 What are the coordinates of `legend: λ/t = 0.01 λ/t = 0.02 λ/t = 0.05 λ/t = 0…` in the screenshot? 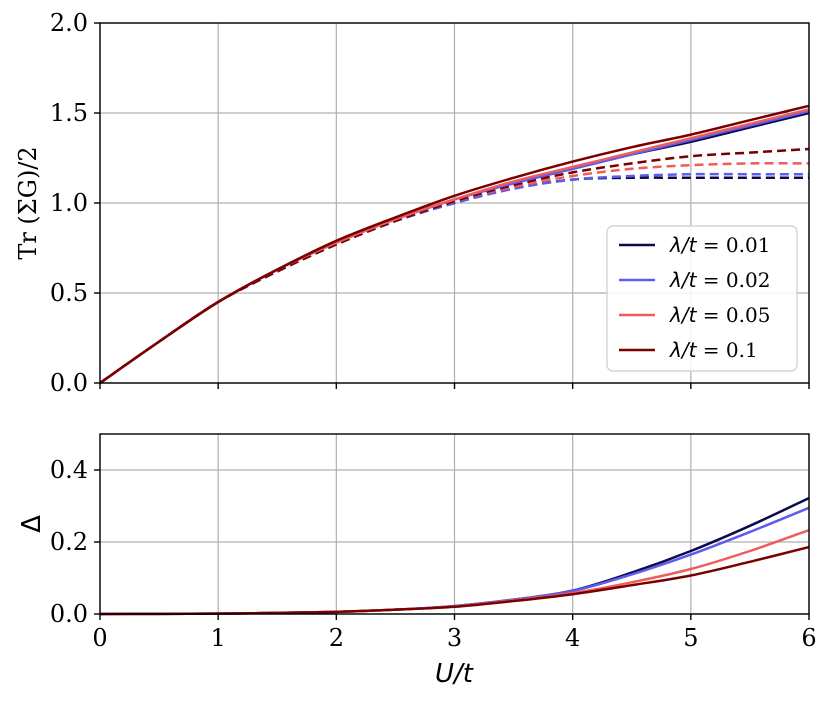 It's located at (702, 298).